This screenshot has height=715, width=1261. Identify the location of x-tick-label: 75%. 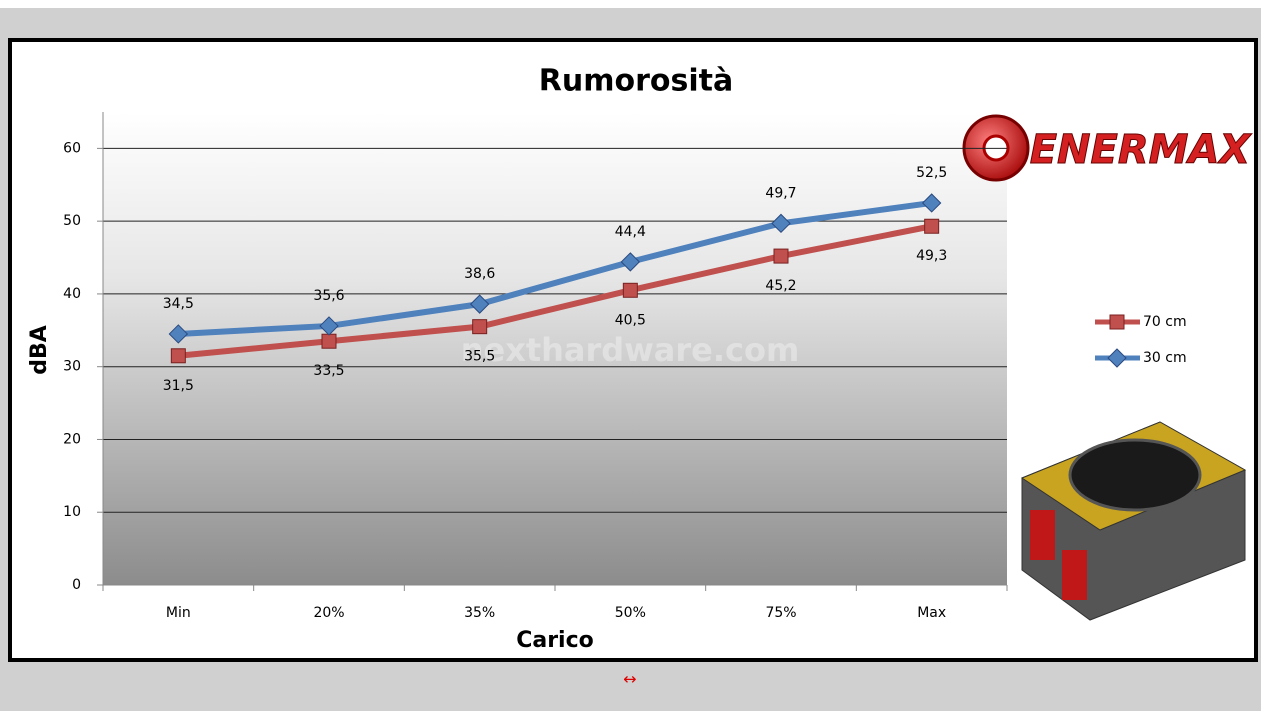
(780, 613).